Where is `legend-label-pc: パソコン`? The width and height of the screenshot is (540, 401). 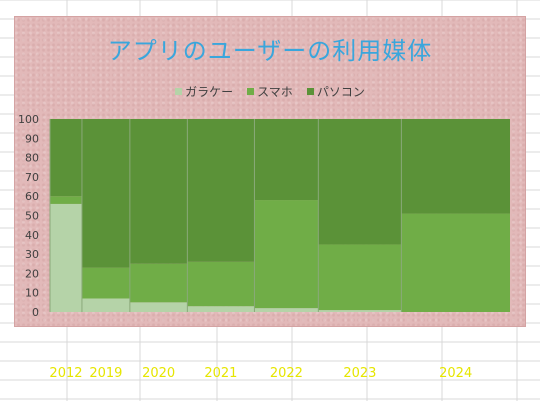 legend-label-pc: パソコン is located at coordinates (340, 92).